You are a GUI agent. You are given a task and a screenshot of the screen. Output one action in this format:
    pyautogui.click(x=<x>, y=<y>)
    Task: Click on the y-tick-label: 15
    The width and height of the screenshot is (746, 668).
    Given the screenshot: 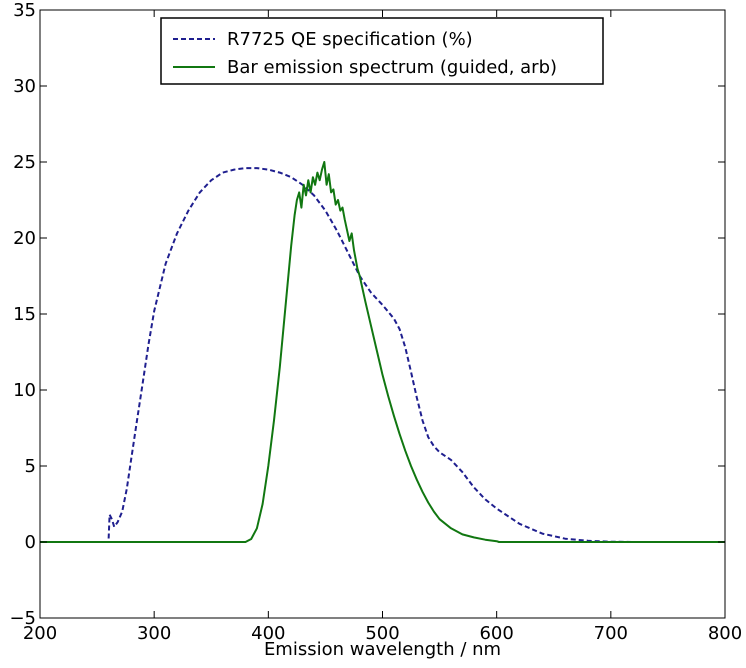 What is the action you would take?
    pyautogui.click(x=24, y=314)
    